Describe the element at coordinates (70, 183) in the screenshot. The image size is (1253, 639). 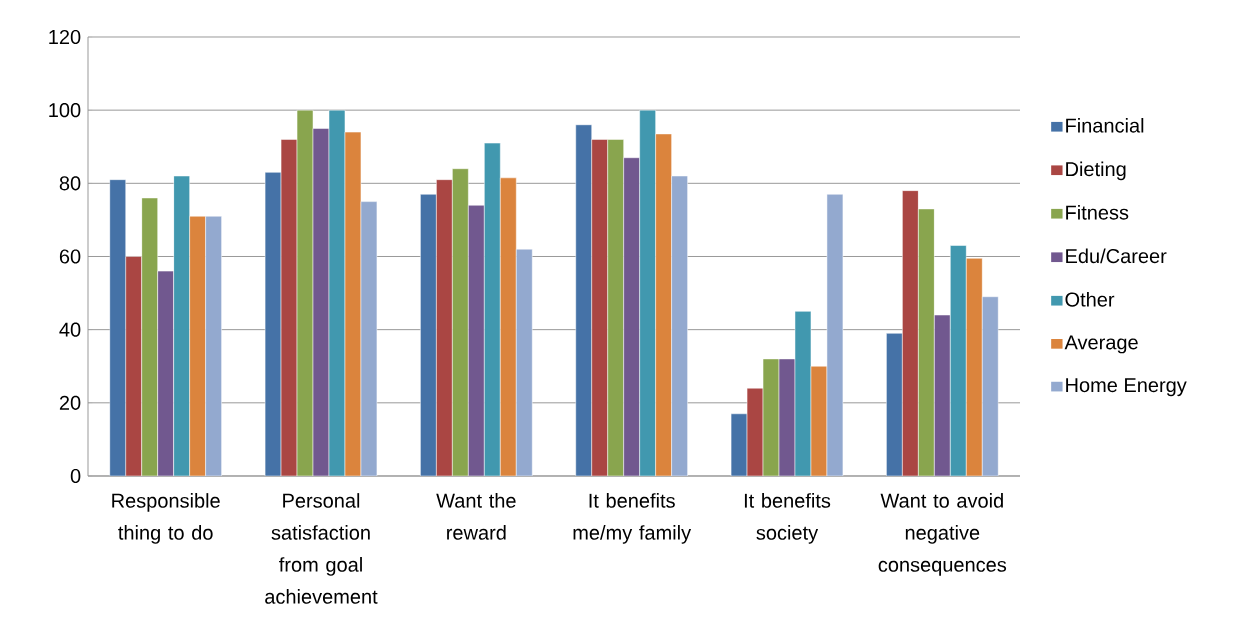
I see `y-tick-label: 80` at that location.